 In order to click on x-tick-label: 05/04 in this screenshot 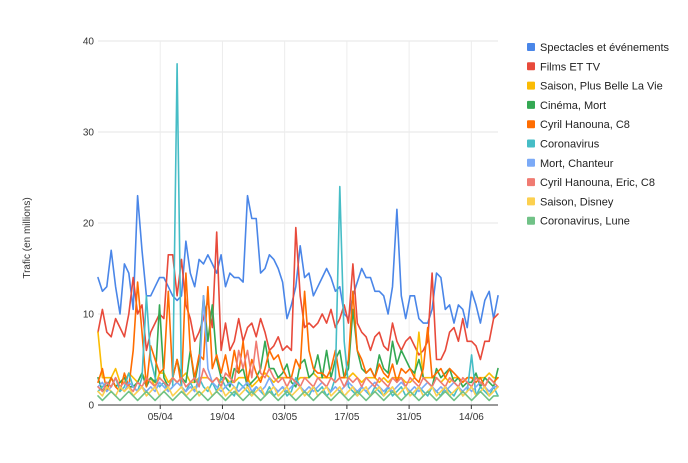, I will do `click(160, 417)`.